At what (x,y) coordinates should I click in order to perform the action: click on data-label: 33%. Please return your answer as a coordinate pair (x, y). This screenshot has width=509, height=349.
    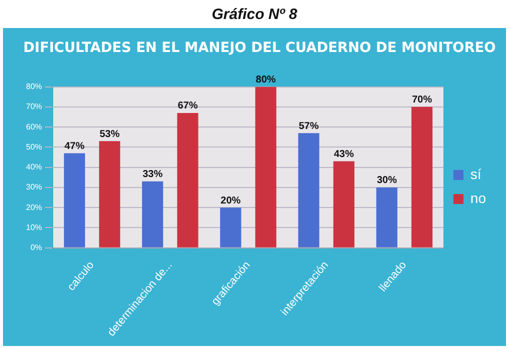
    Looking at the image, I should click on (152, 174).